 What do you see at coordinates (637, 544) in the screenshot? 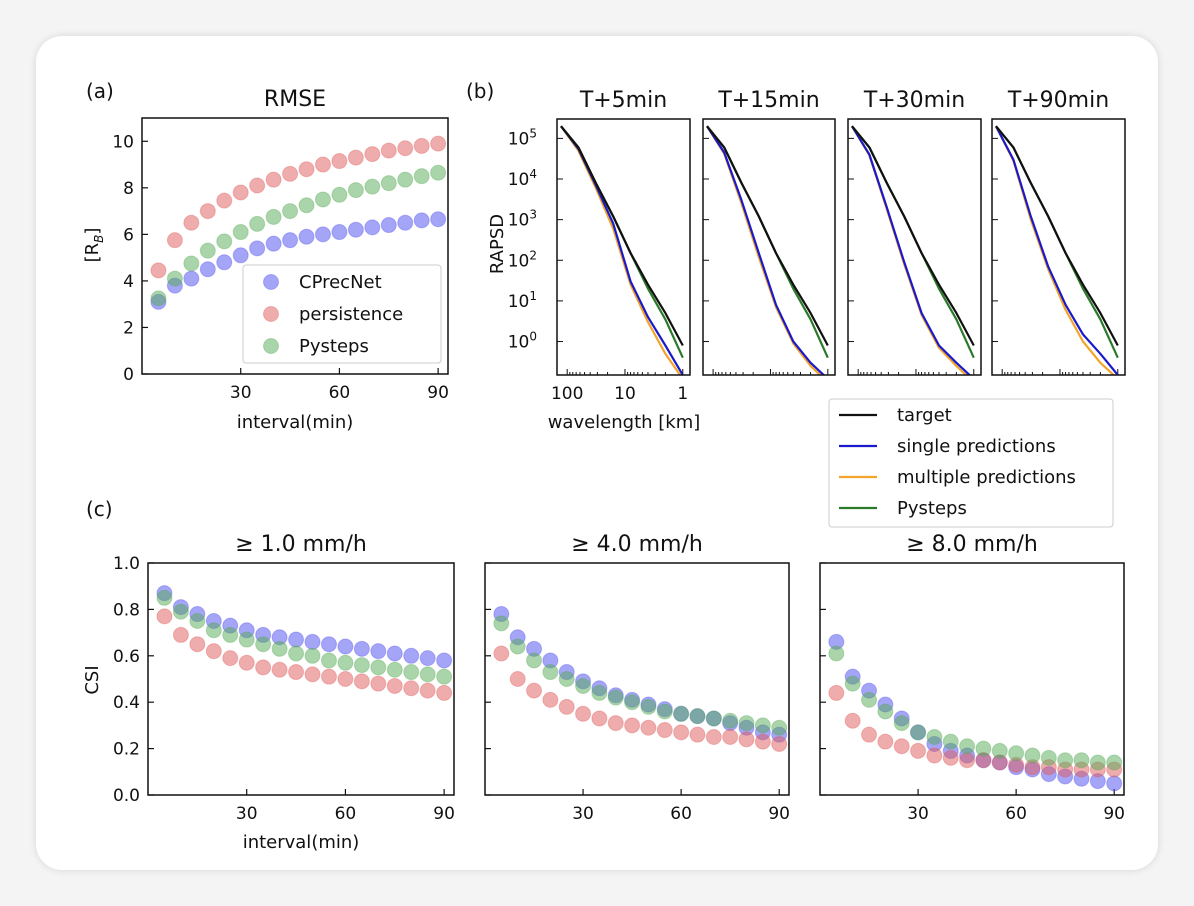
I see `panel-title: ≥ 4.0 mm/h` at bounding box center [637, 544].